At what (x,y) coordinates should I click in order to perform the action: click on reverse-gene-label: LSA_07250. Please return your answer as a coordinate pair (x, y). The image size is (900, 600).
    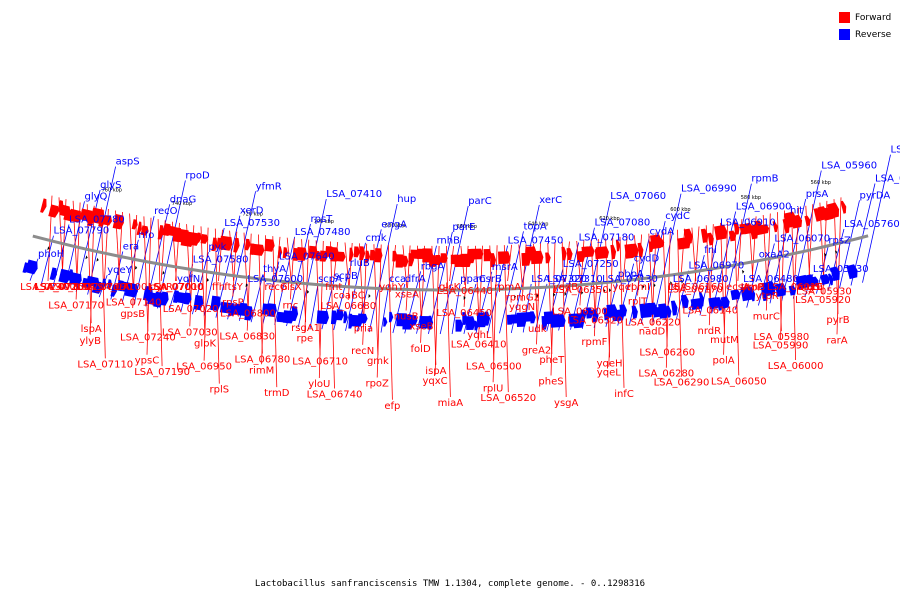
    Looking at the image, I should click on (591, 264).